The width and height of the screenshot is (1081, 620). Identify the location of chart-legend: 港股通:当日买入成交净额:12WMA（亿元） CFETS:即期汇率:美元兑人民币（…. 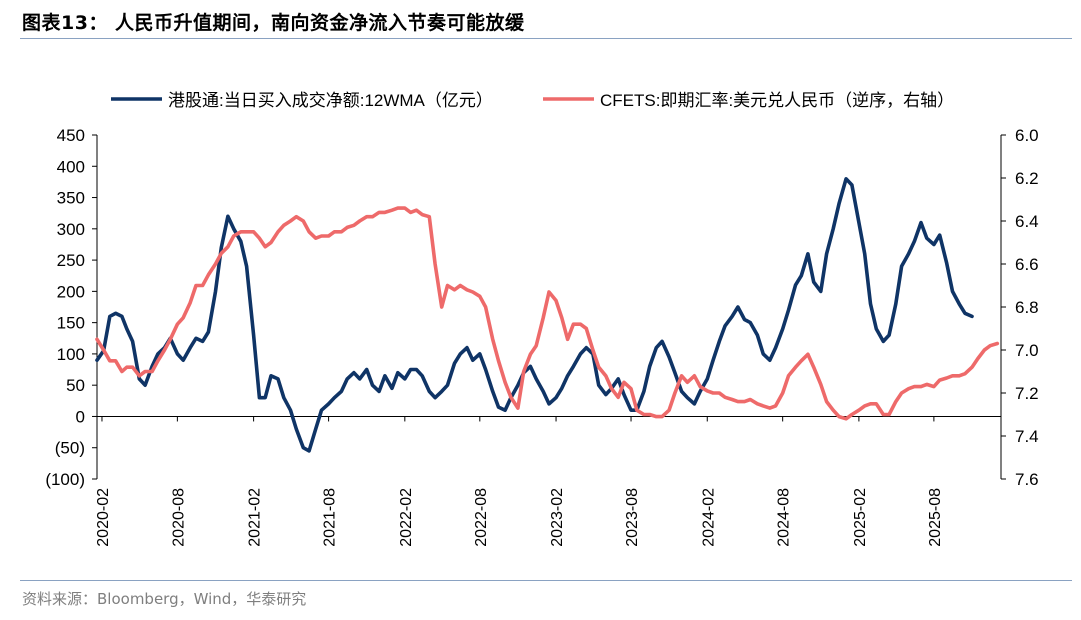
(532, 100).